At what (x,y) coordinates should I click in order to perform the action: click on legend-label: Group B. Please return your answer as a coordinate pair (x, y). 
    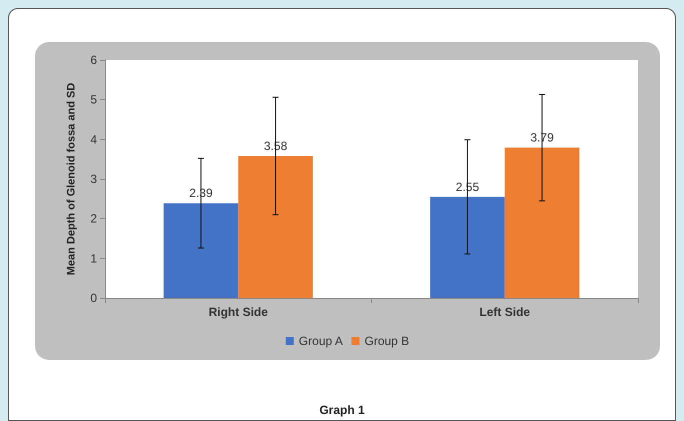
    Looking at the image, I should click on (387, 341).